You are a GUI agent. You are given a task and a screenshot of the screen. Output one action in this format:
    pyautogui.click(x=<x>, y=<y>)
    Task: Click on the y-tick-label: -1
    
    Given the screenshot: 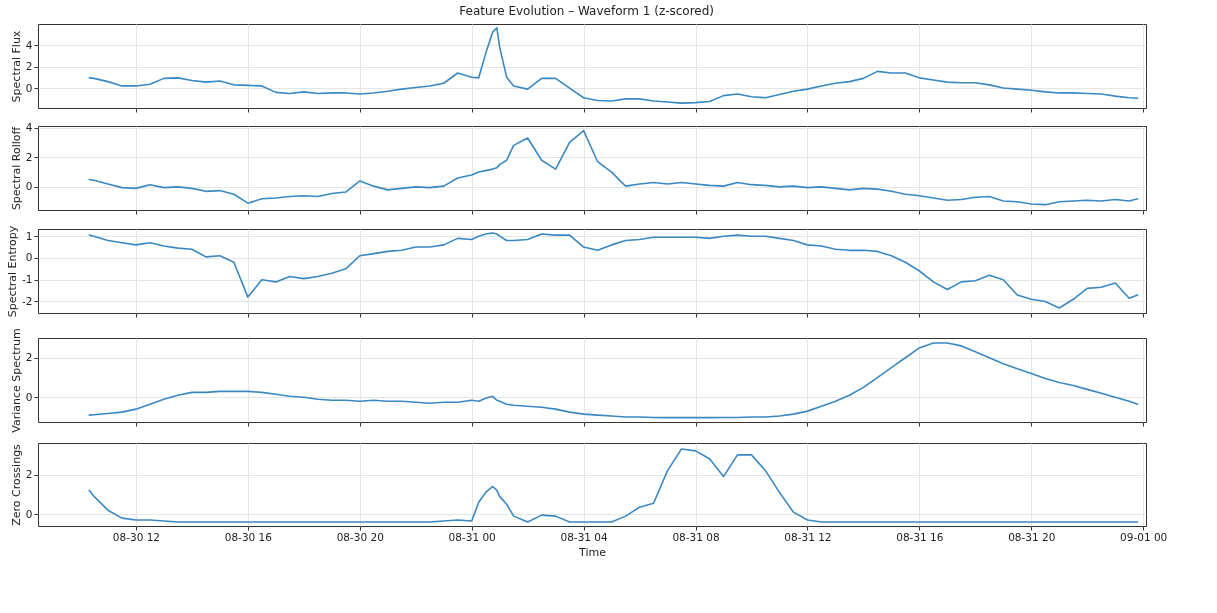 What is the action you would take?
    pyautogui.click(x=27, y=279)
    